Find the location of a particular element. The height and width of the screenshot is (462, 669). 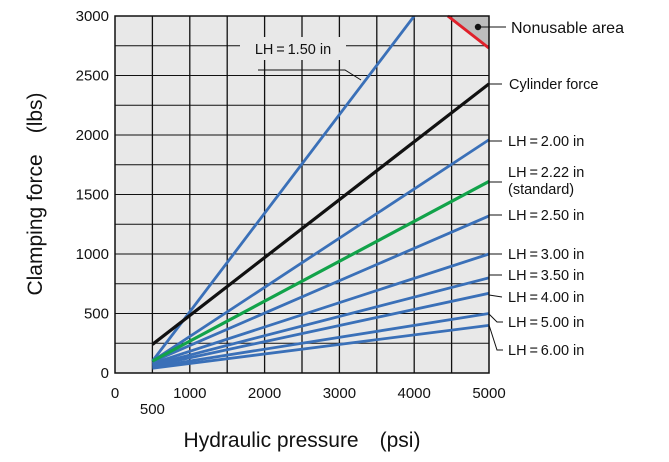

callout-label-lh600: LH = 6.00 in is located at coordinates (546, 351).